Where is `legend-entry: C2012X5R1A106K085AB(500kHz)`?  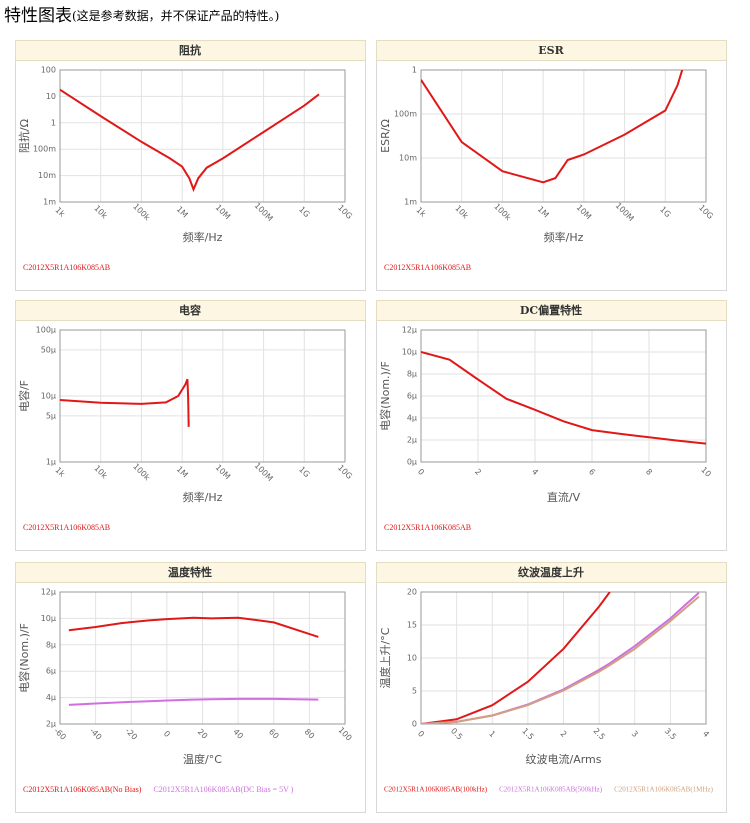
legend-entry: C2012X5R1A106K085AB(500kHz) is located at coordinates (551, 790).